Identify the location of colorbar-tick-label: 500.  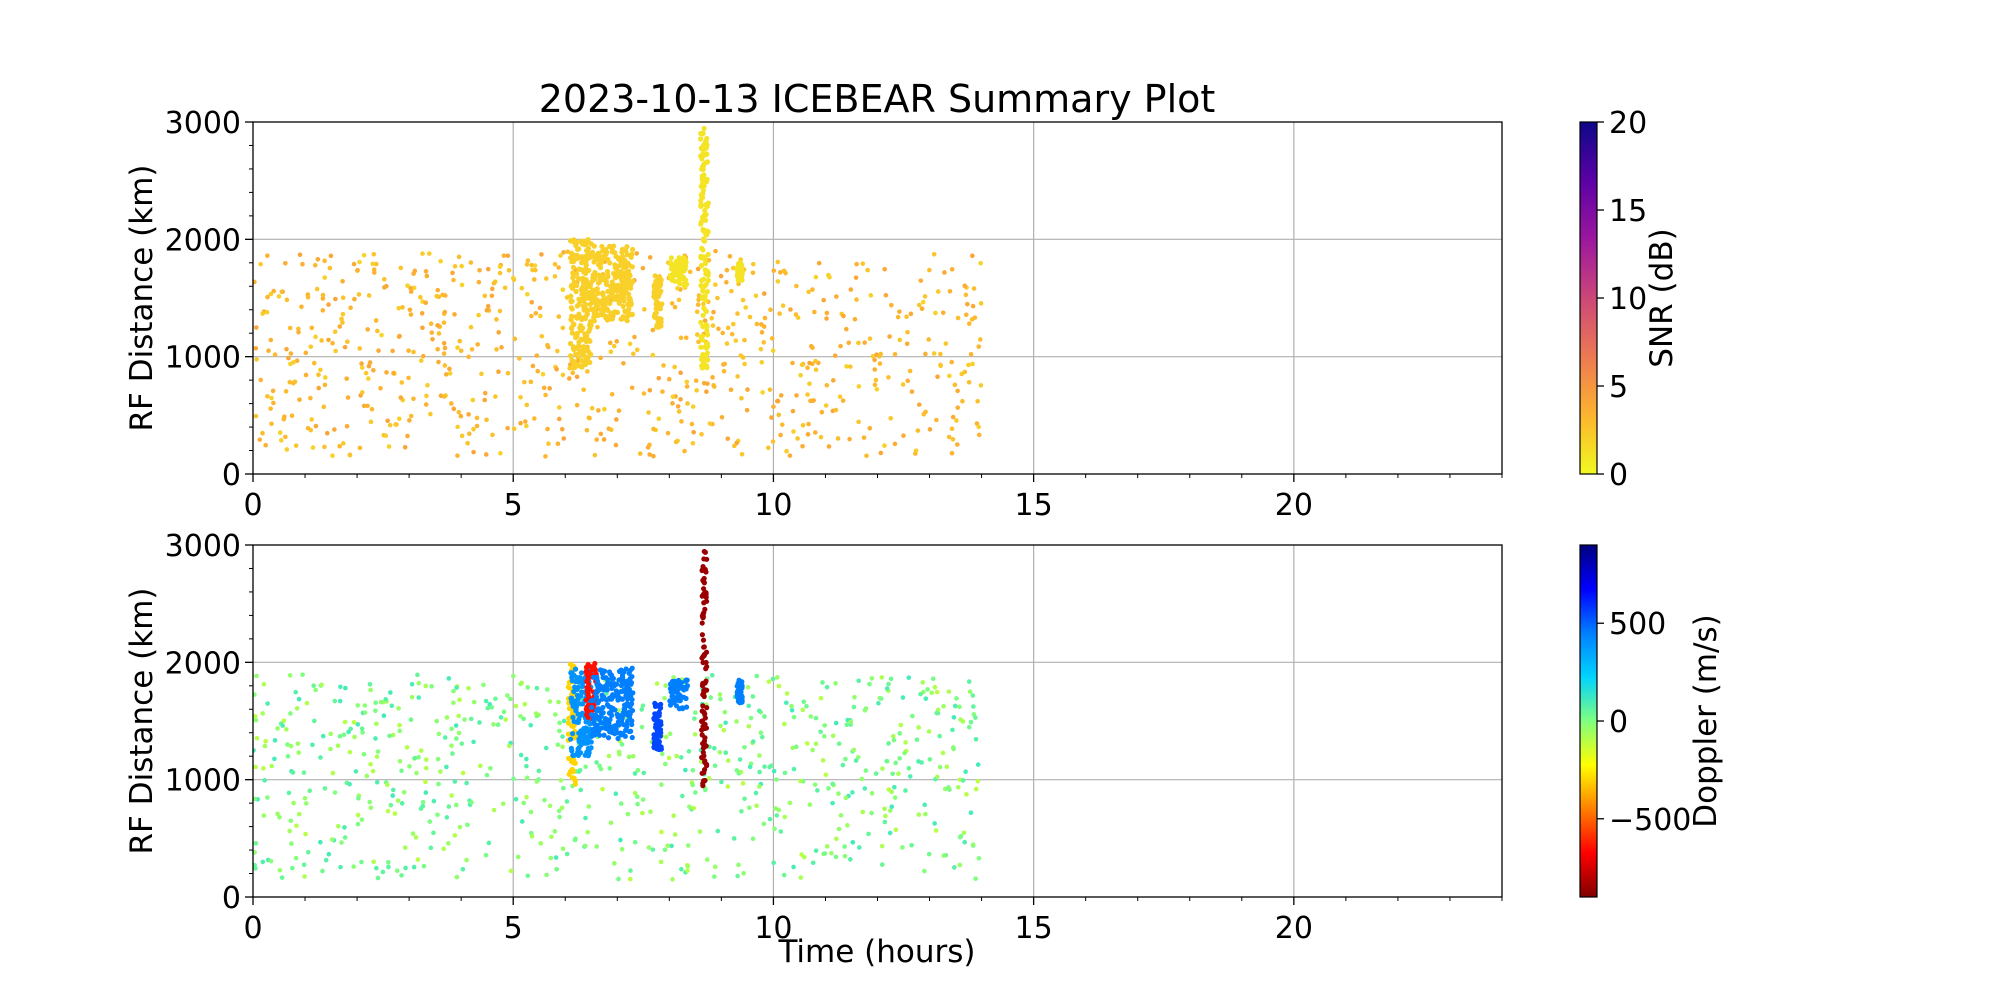
(1637, 624).